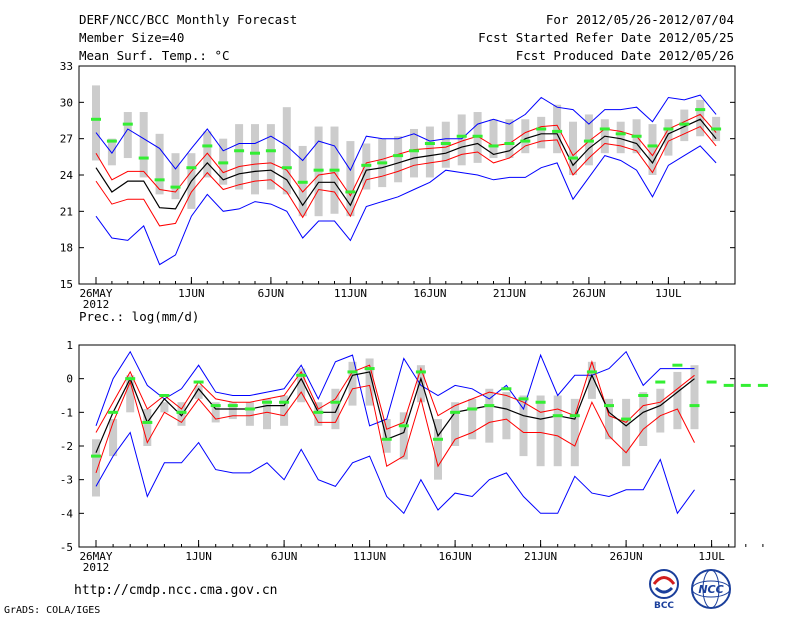  What do you see at coordinates (406, 133) in the screenshot?
I see `temp-max-line` at bounding box center [406, 133].